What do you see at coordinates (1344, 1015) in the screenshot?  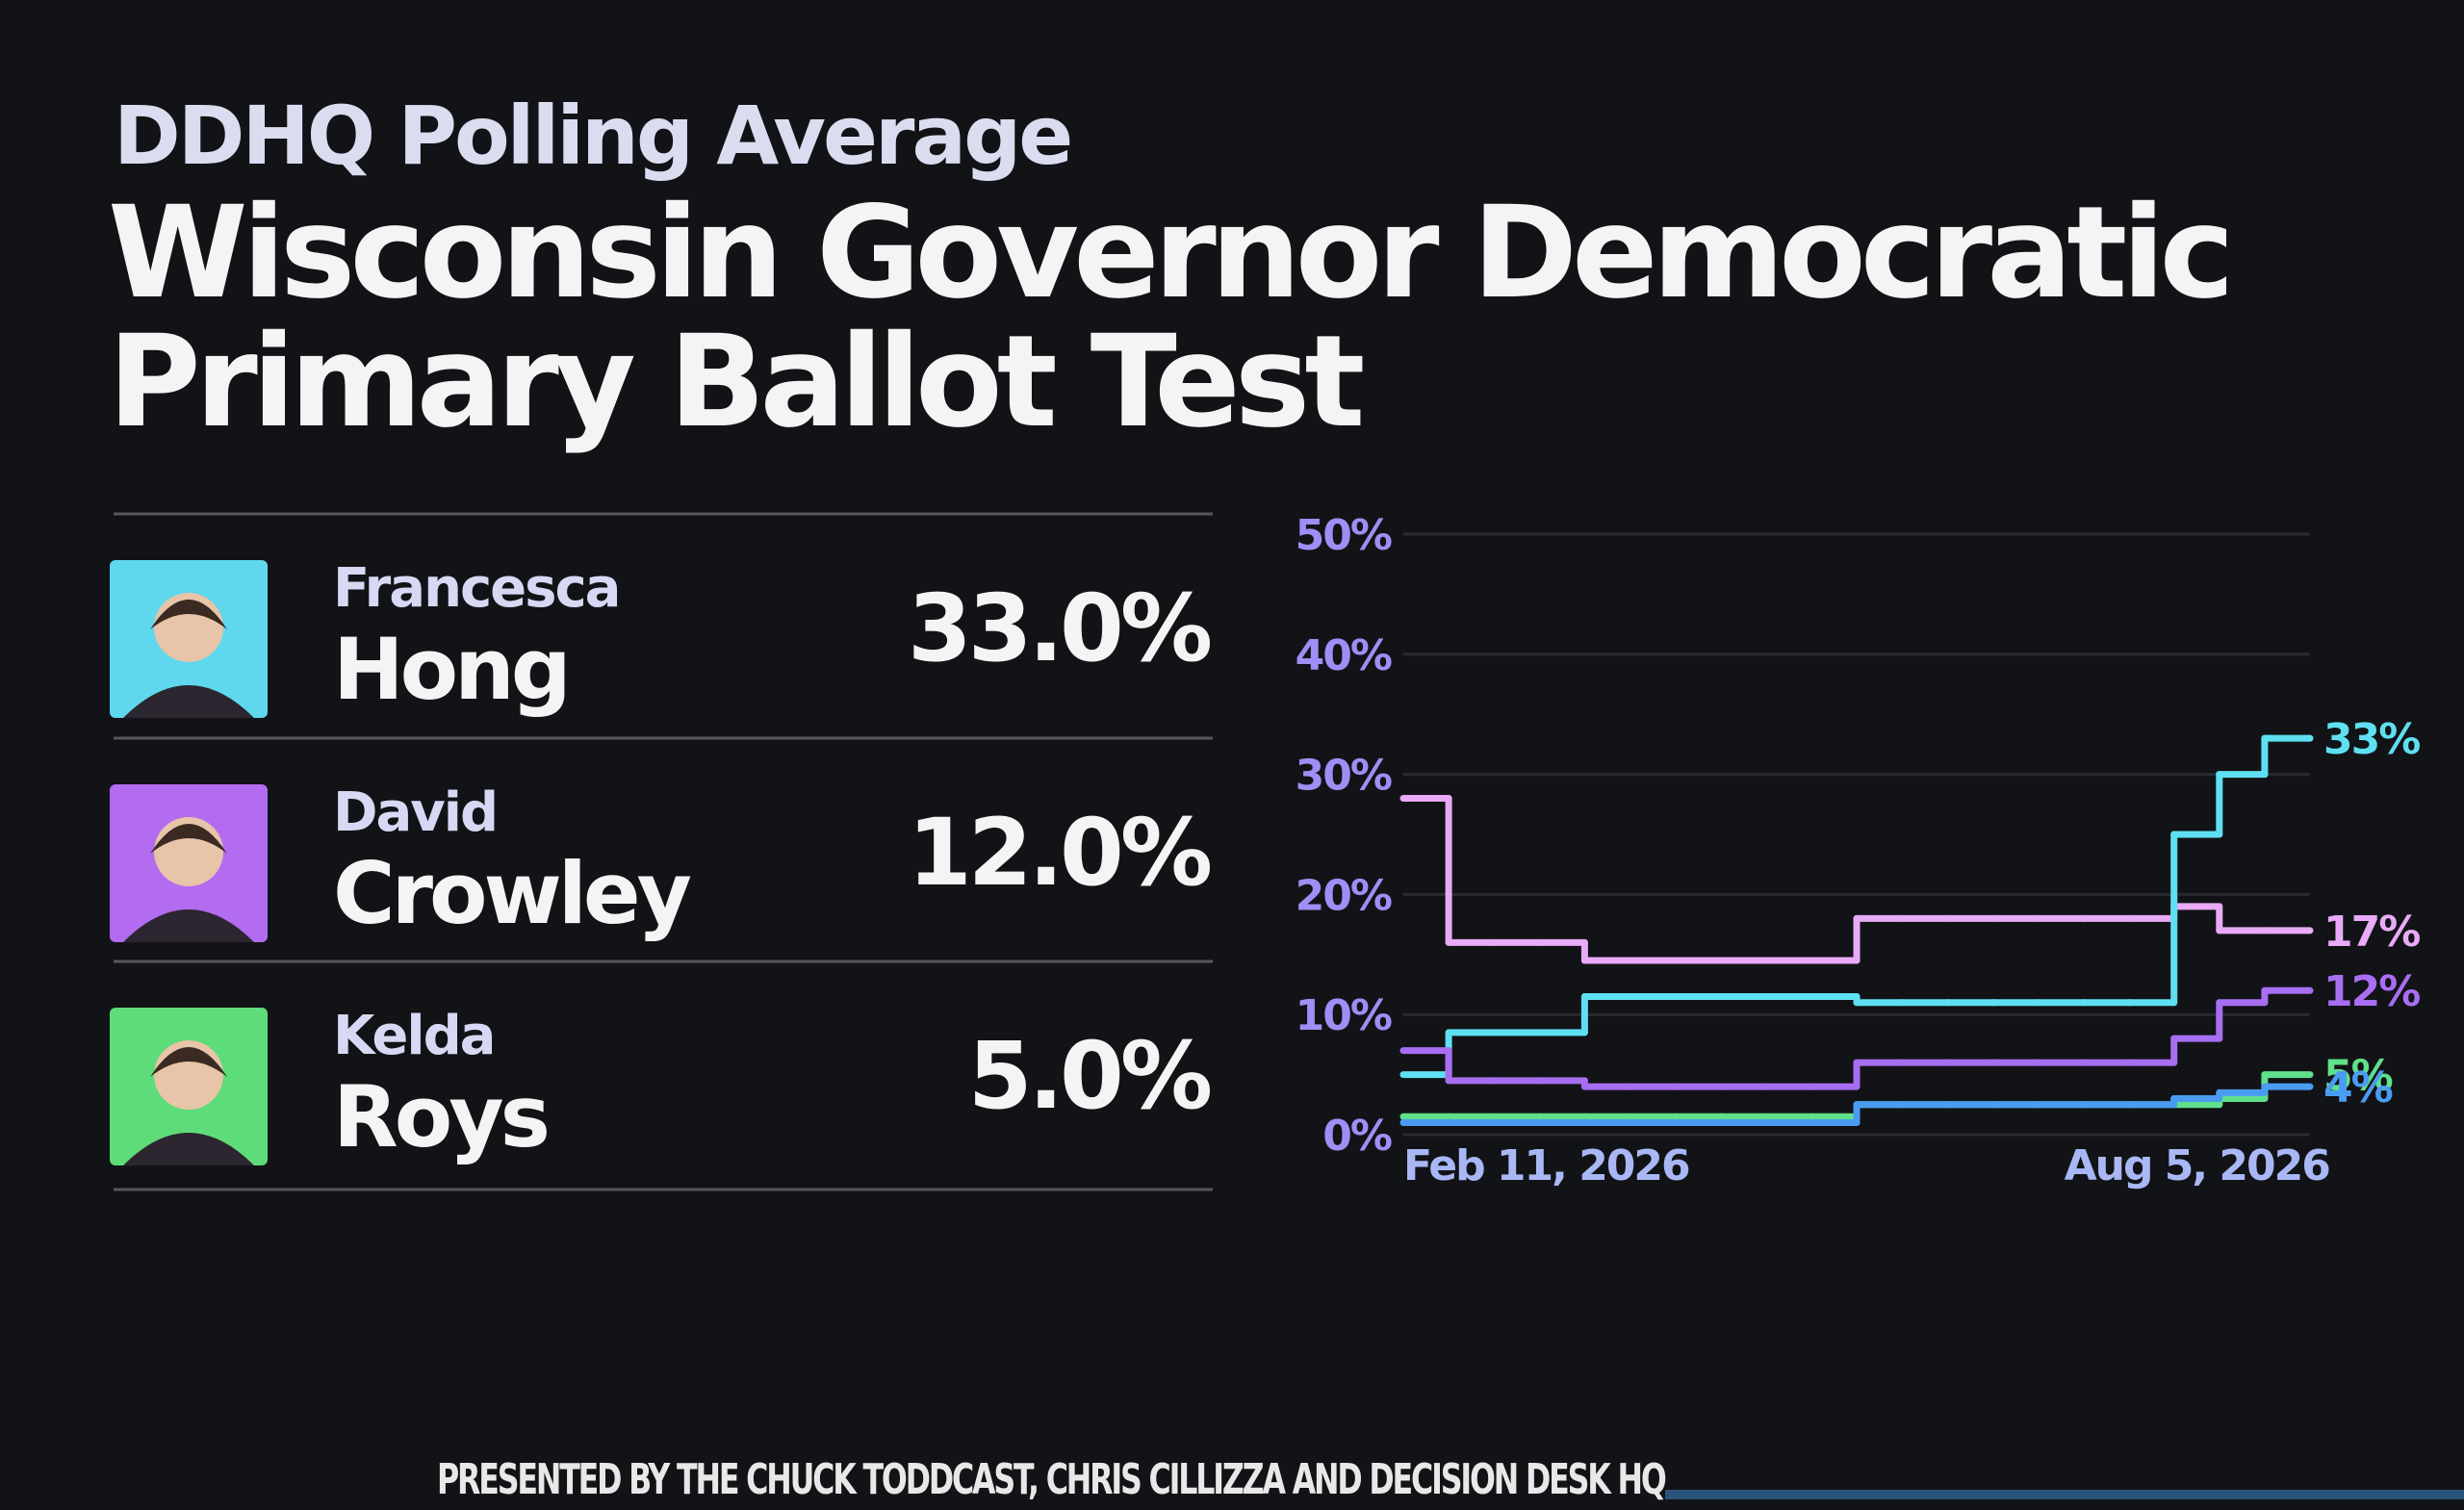 I see `y-tick-label: 10%` at bounding box center [1344, 1015].